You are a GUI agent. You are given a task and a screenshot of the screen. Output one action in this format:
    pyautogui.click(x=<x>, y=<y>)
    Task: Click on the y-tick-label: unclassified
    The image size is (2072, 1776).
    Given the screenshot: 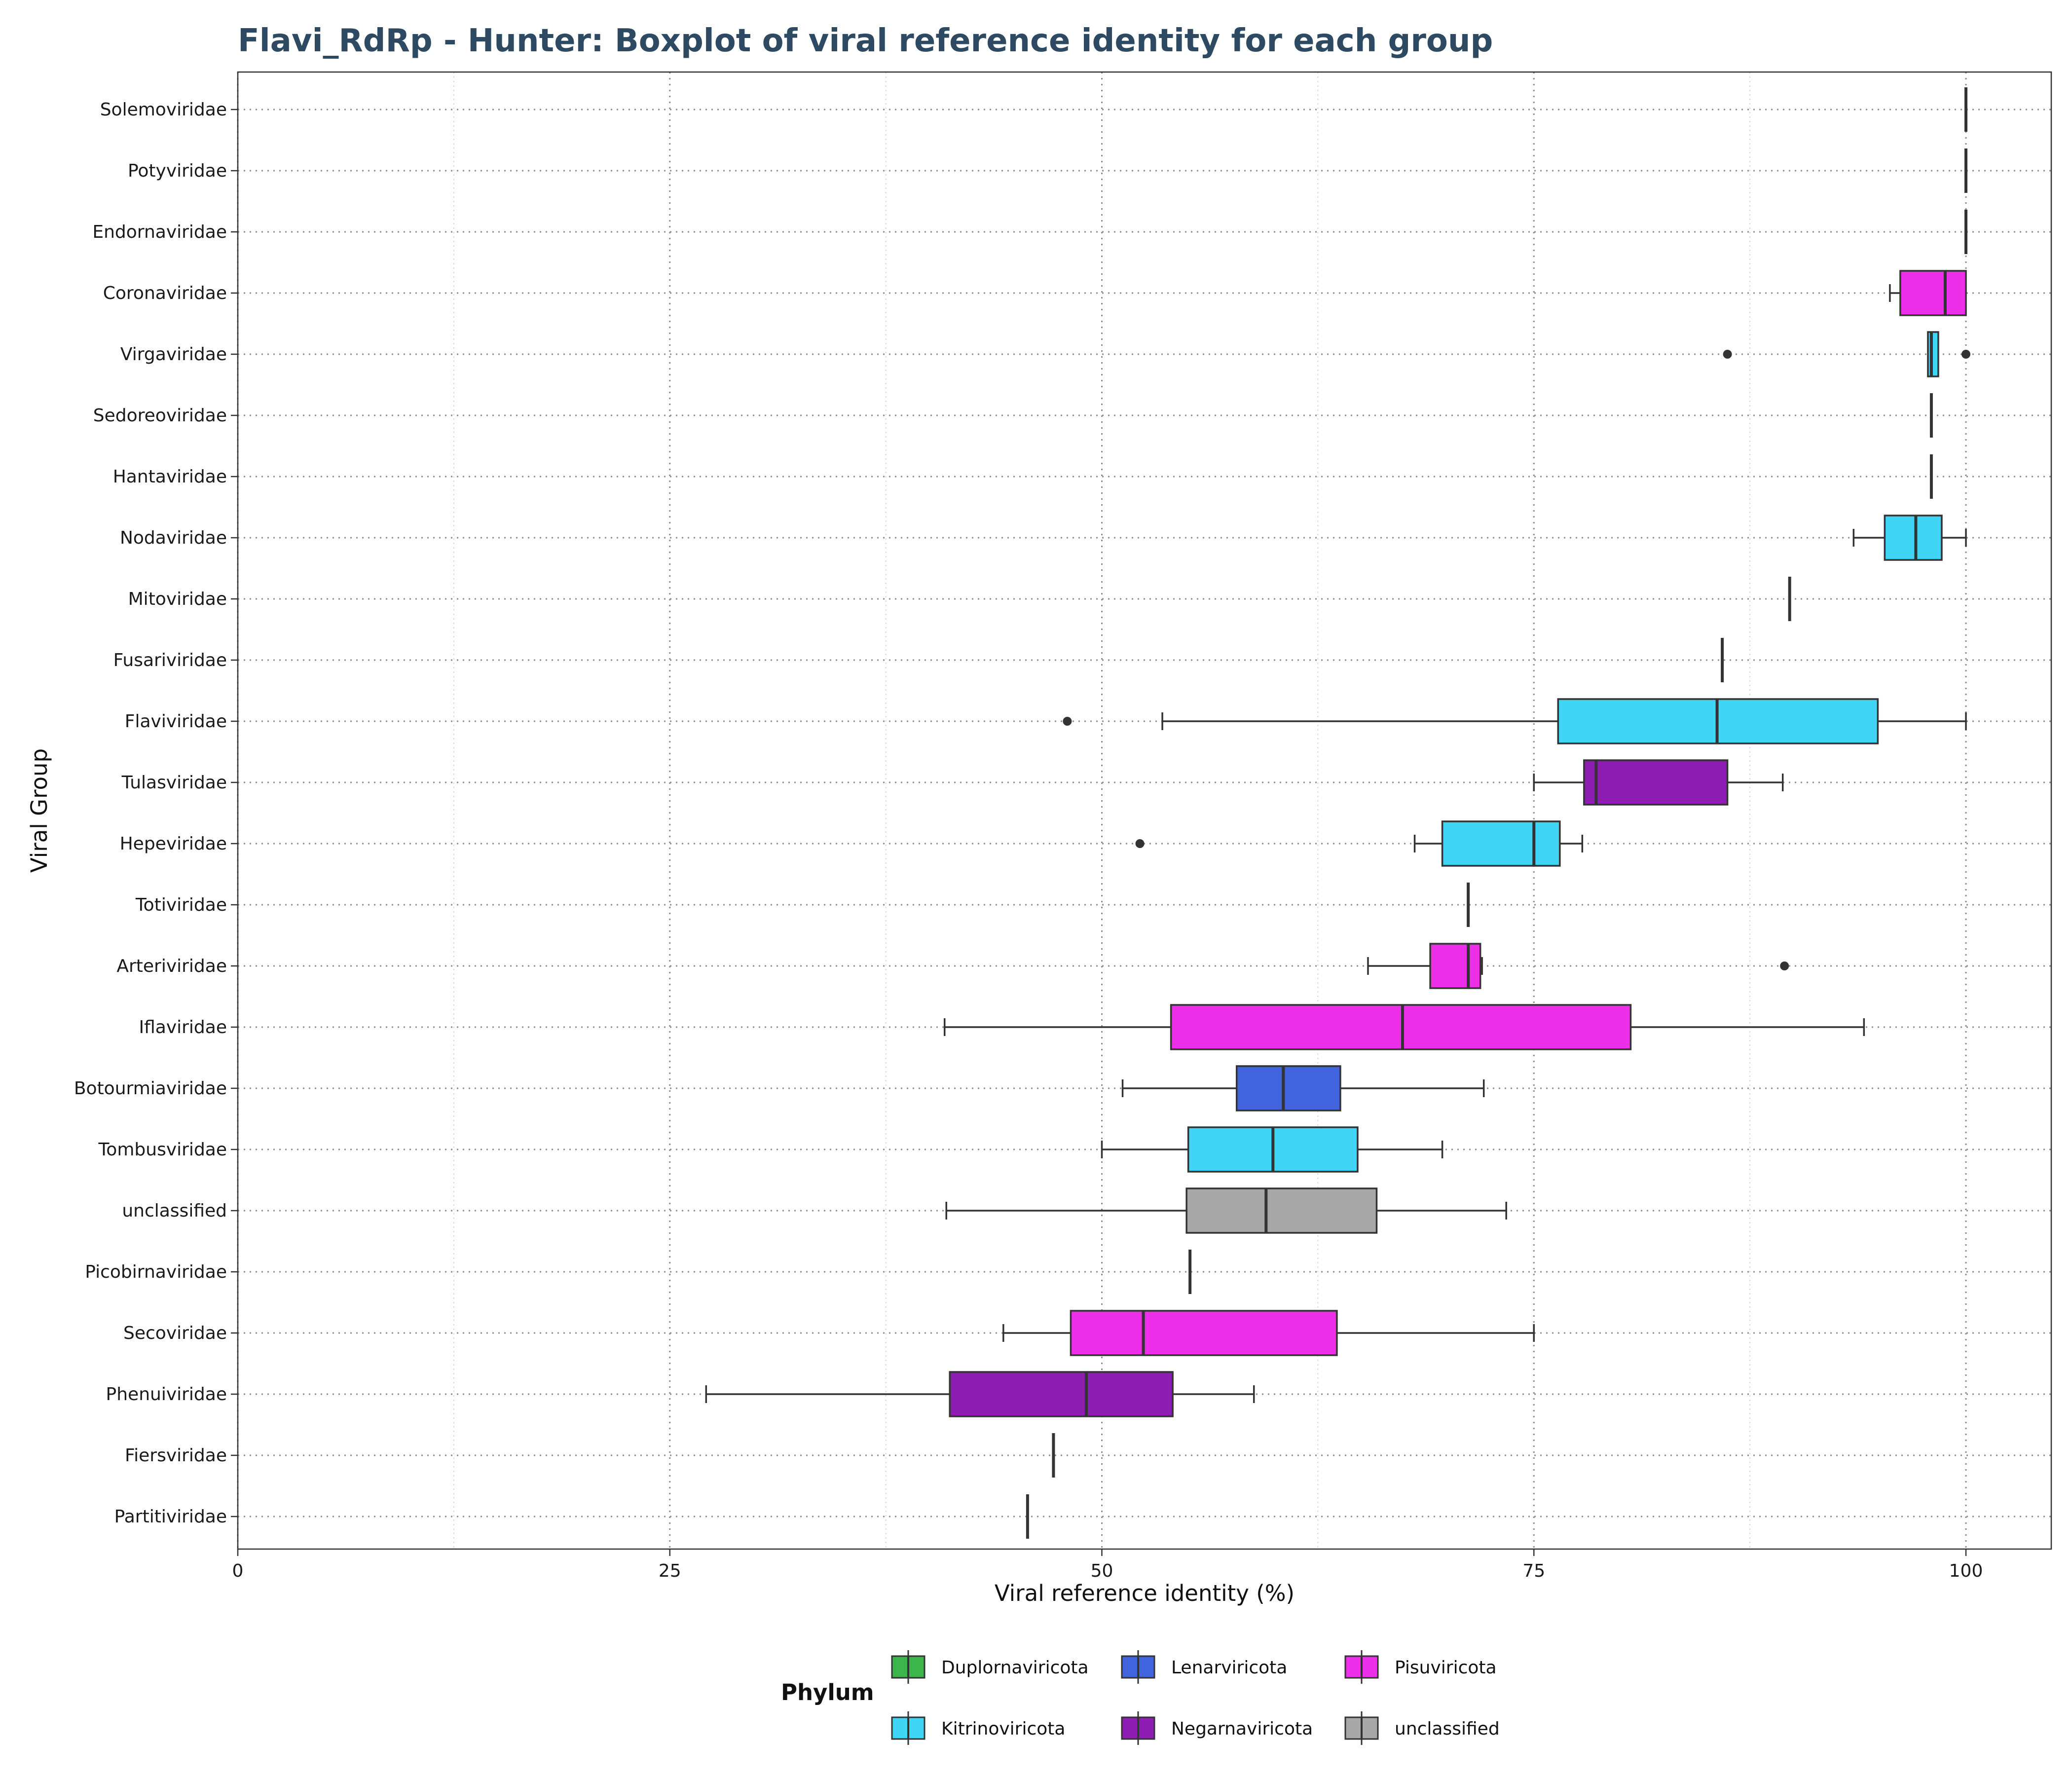 What is the action you would take?
    pyautogui.click(x=175, y=1211)
    